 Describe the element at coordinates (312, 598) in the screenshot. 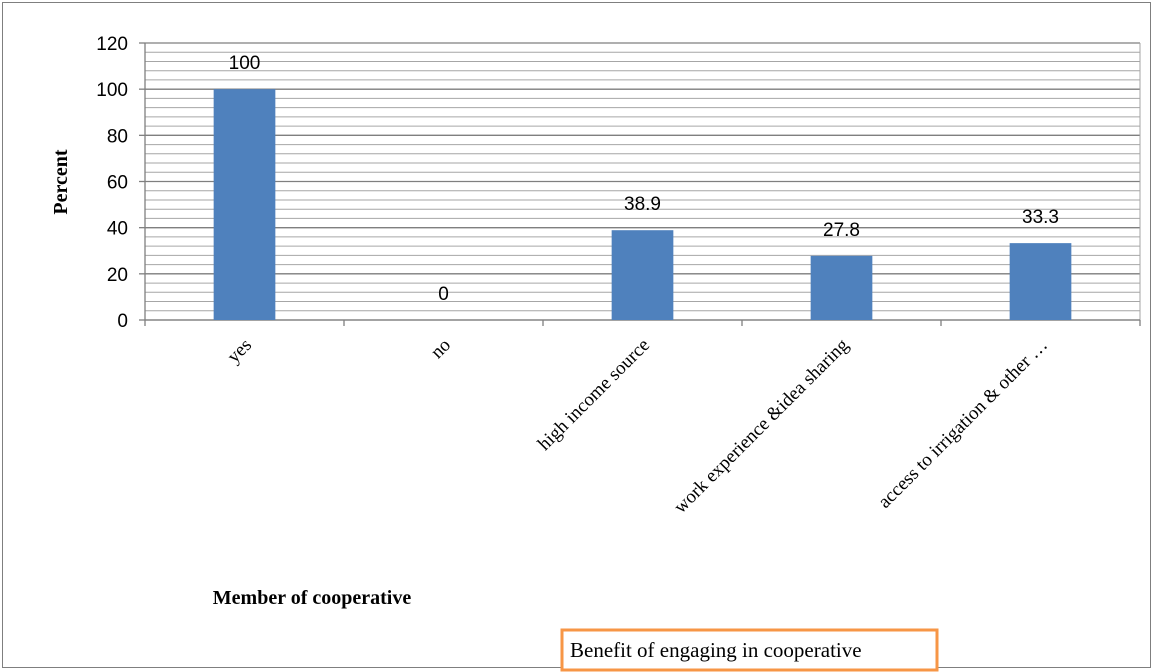

I see `x-axis-title: Member of cooperative` at that location.